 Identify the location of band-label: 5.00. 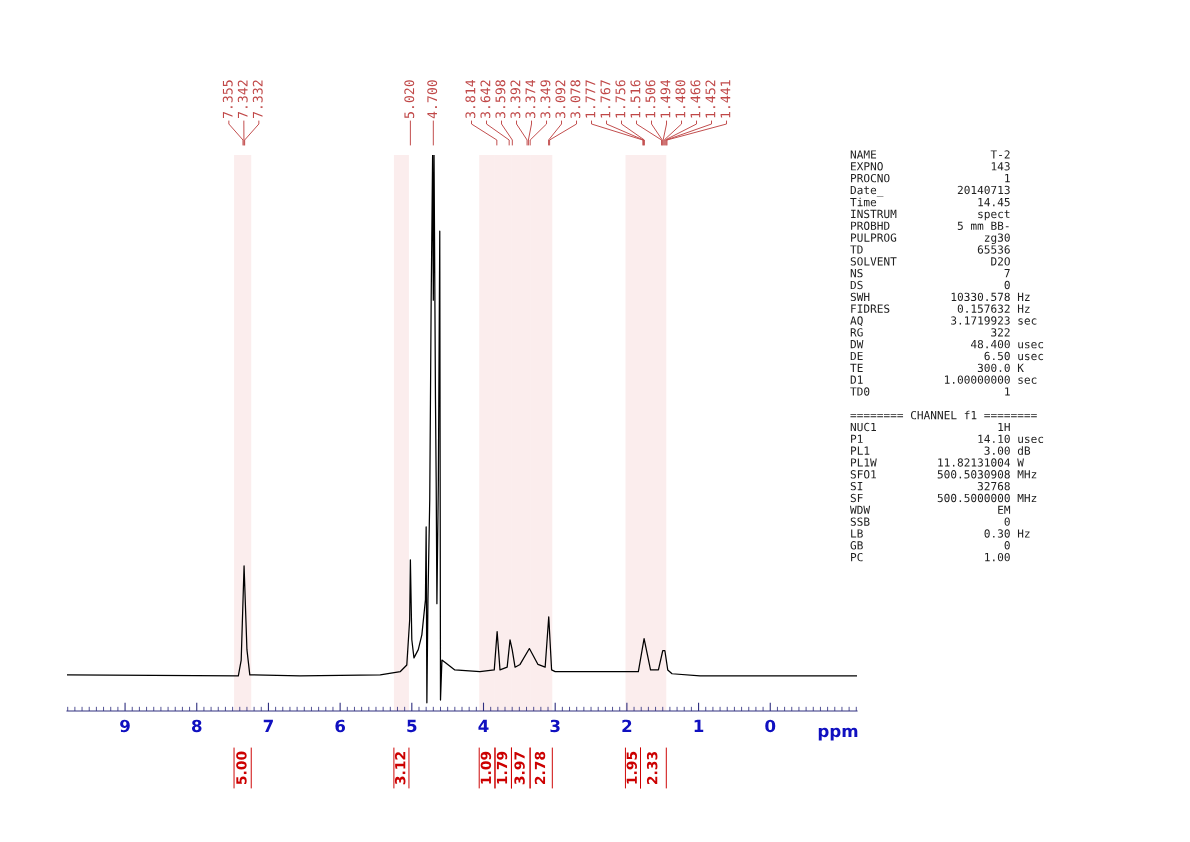
(241, 768).